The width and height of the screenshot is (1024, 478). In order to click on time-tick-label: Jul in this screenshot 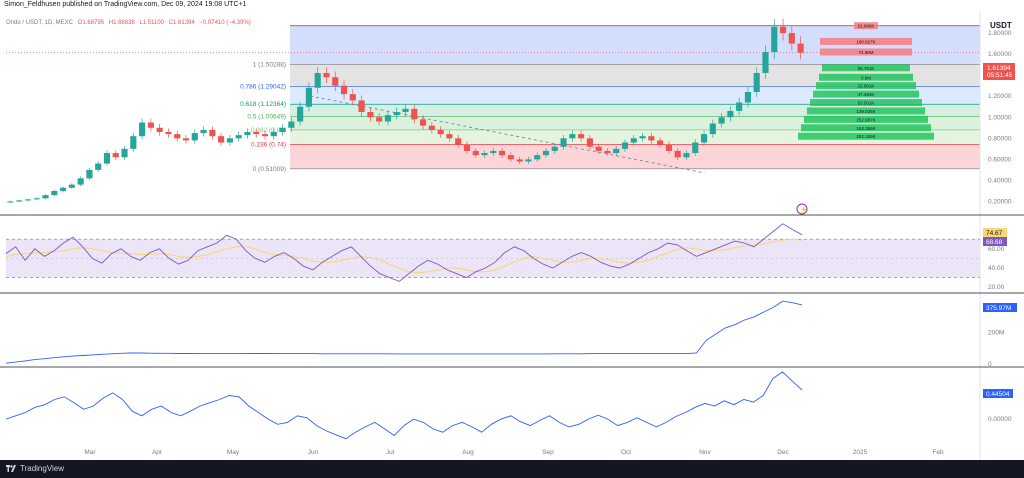, I will do `click(390, 452)`.